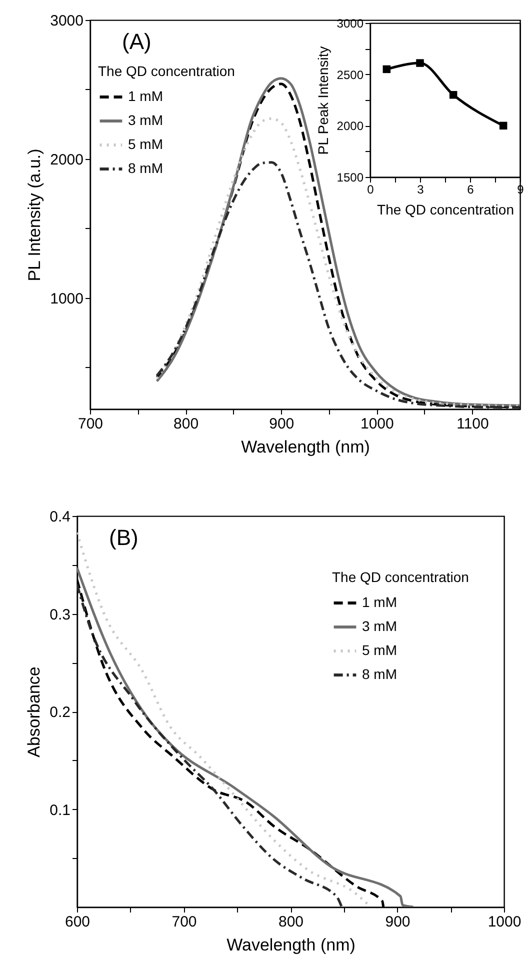 The height and width of the screenshot is (975, 526). What do you see at coordinates (445, 210) in the screenshot?
I see `x-axis-title: The QD concentration` at bounding box center [445, 210].